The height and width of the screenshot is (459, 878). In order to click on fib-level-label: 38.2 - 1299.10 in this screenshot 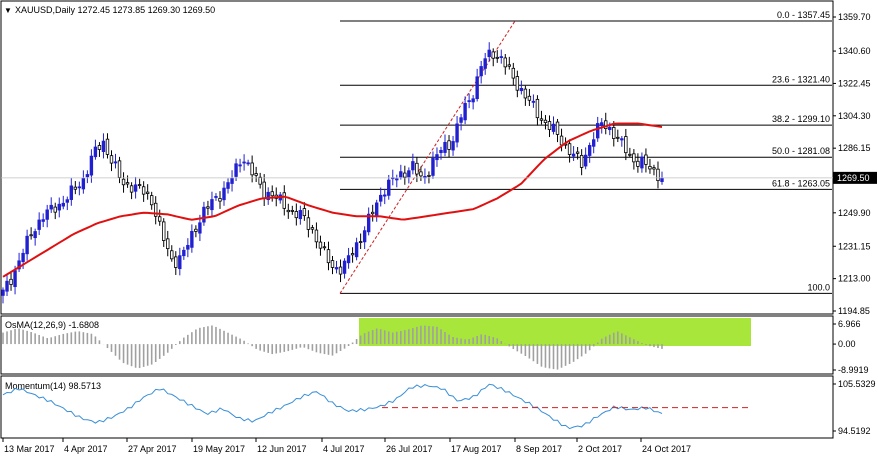, I will do `click(801, 119)`.